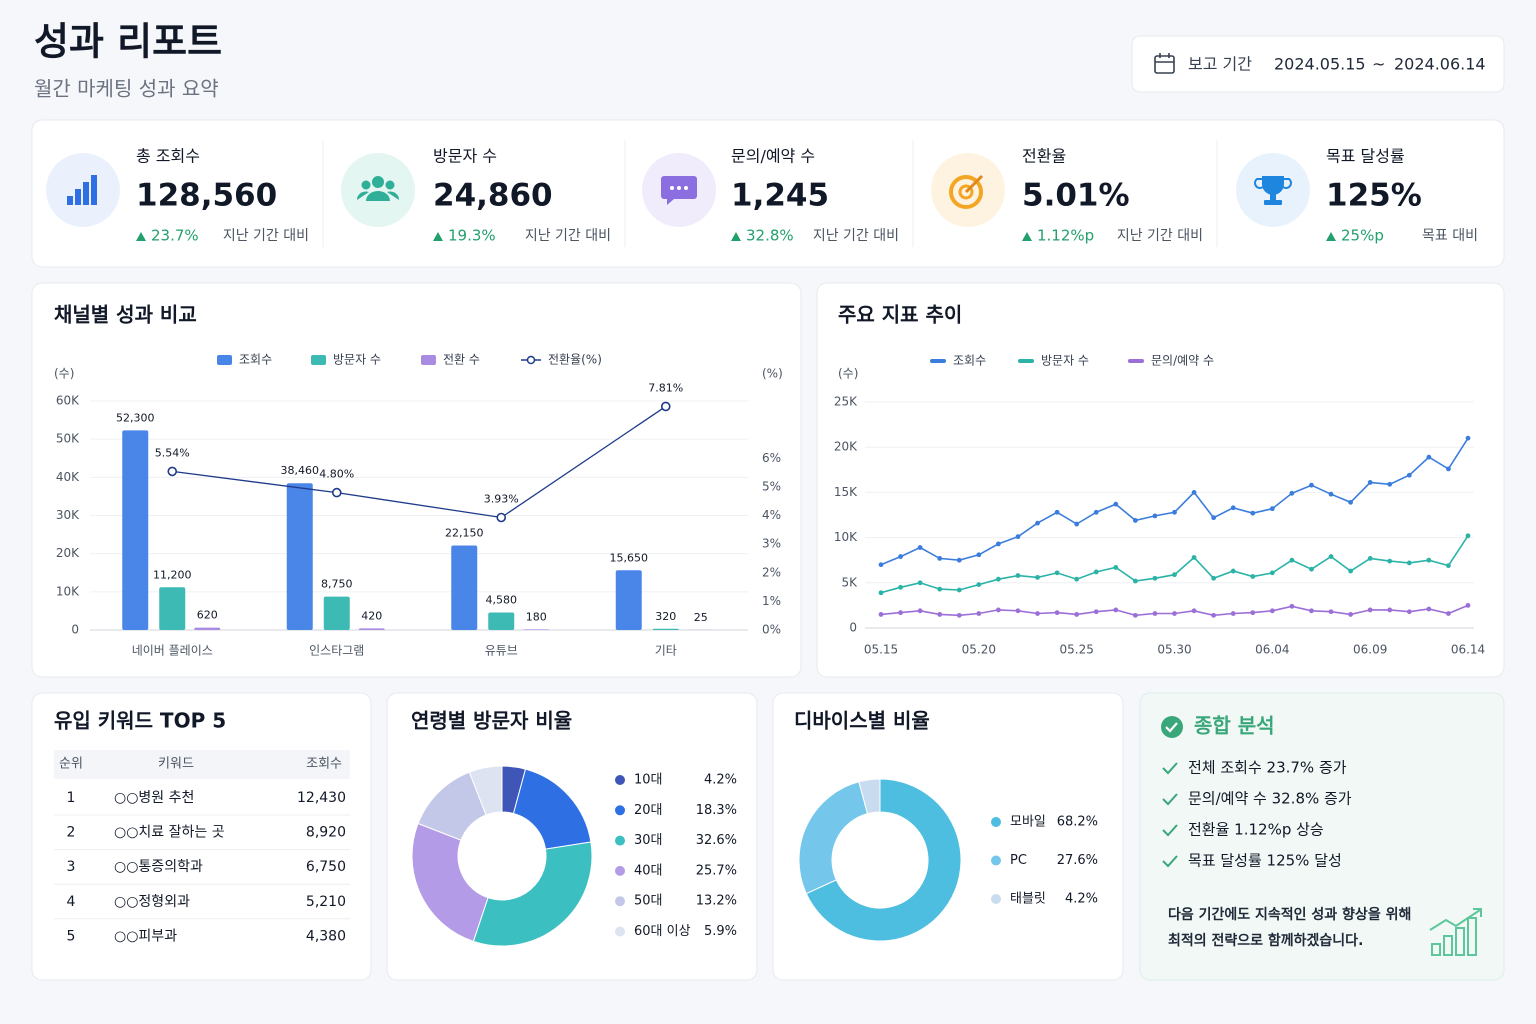 The height and width of the screenshot is (1024, 1536). Describe the element at coordinates (336, 474) in the screenshot. I see `data-label: 4.80%` at that location.